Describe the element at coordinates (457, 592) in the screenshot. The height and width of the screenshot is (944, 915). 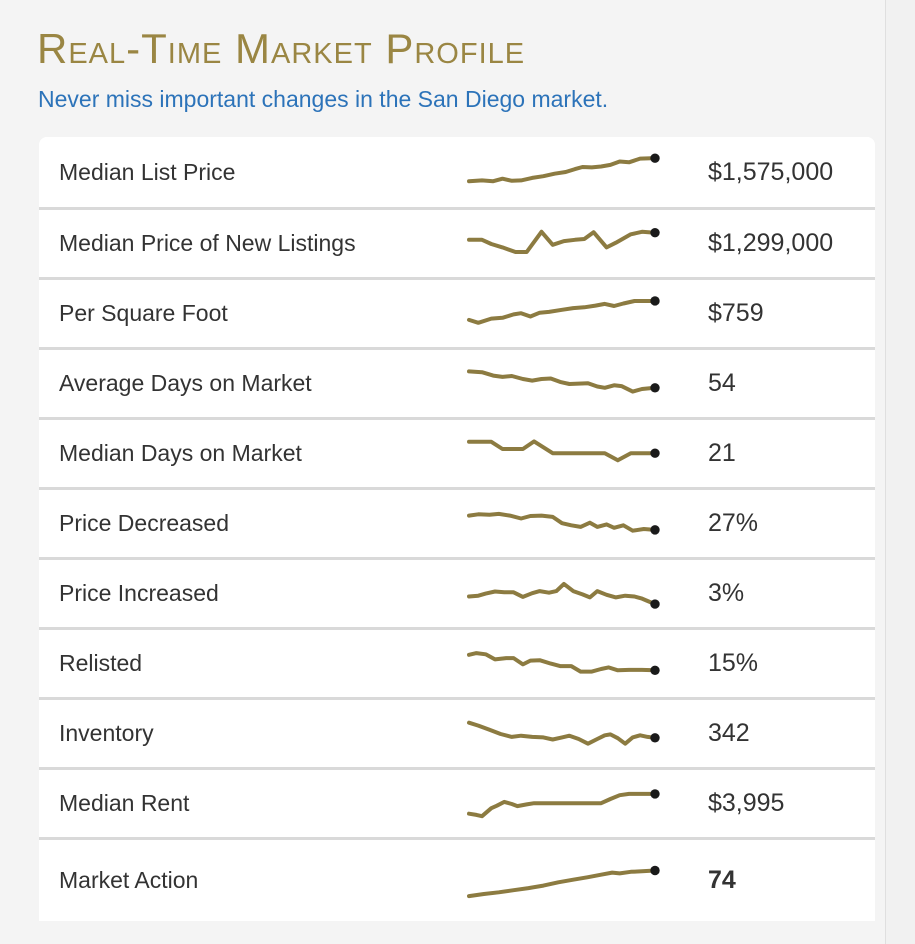
I see `metric-row: Price Increased 3%` at that location.